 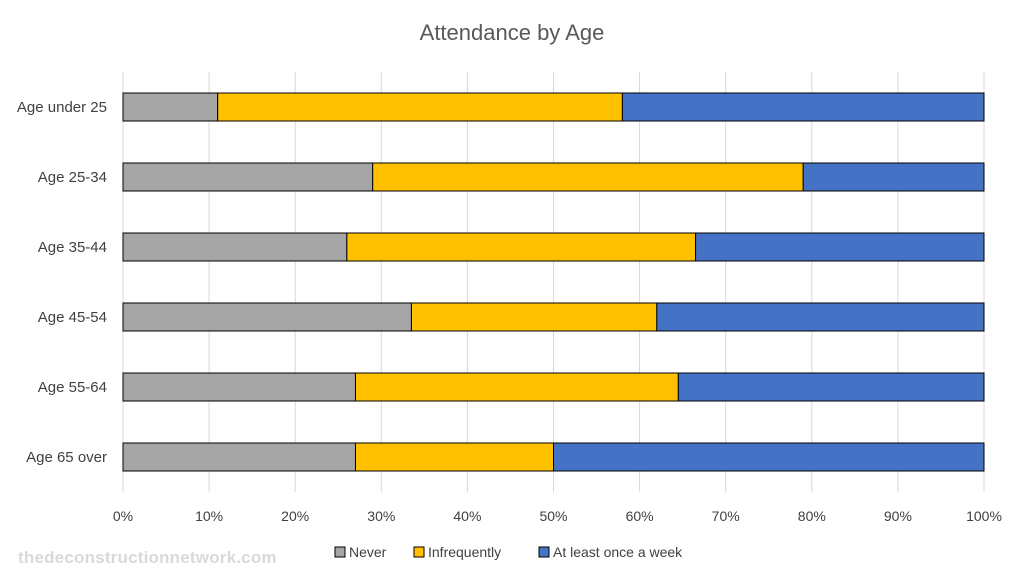 I want to click on legend-label: Never, so click(x=368, y=552).